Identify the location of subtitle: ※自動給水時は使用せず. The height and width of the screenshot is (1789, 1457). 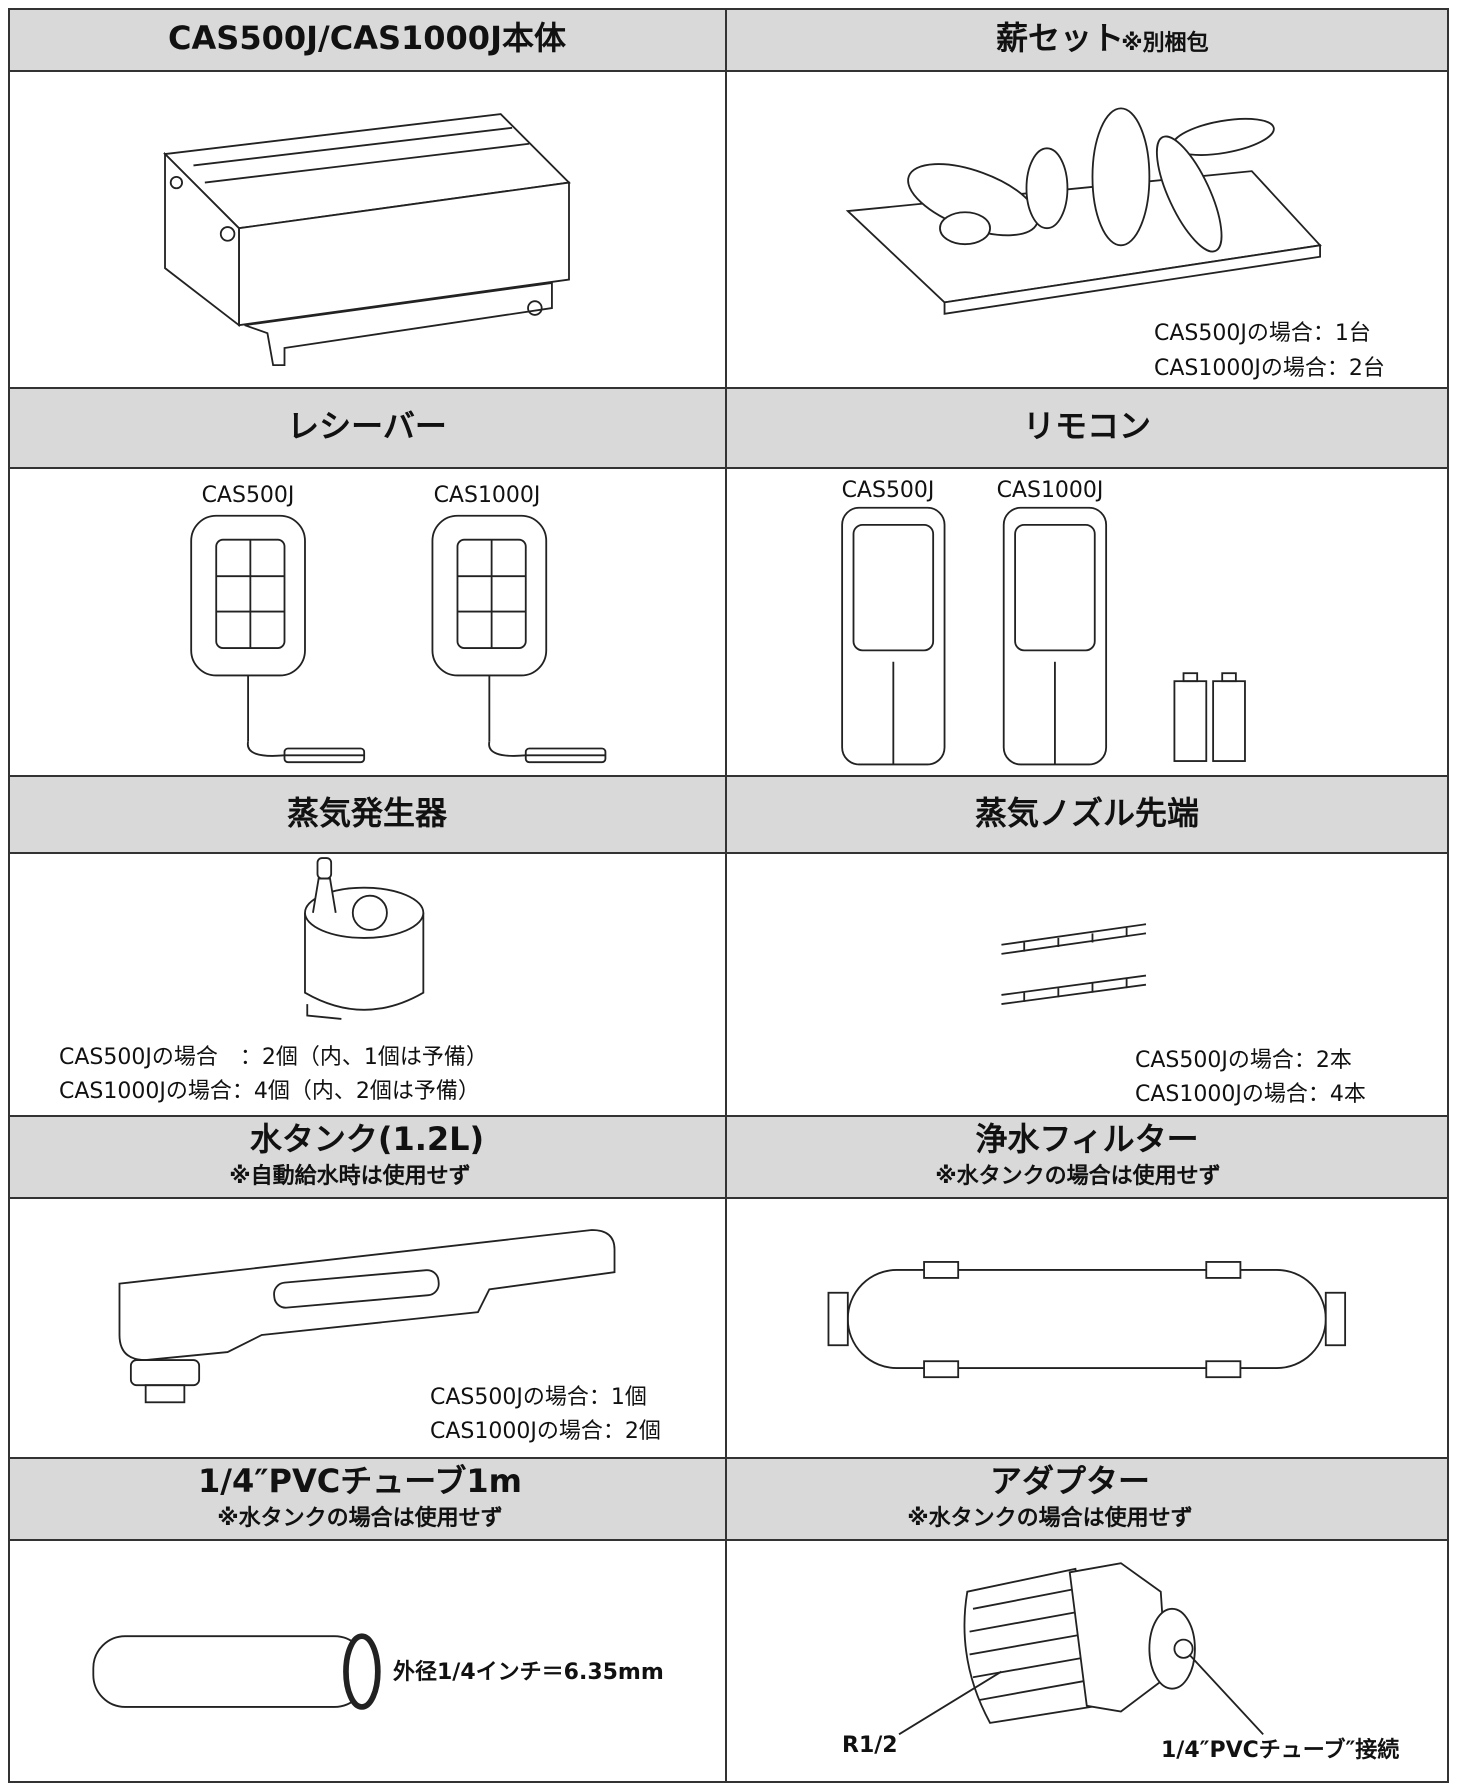
(349, 1176).